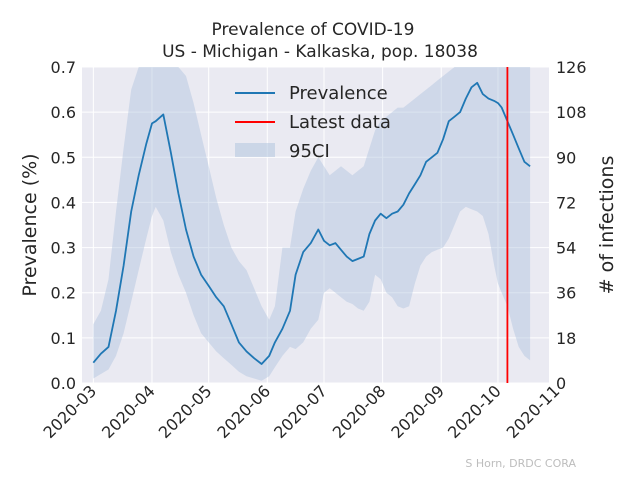  Describe the element at coordinates (309, 151) in the screenshot. I see `legend-label-ci: 95CI` at that location.